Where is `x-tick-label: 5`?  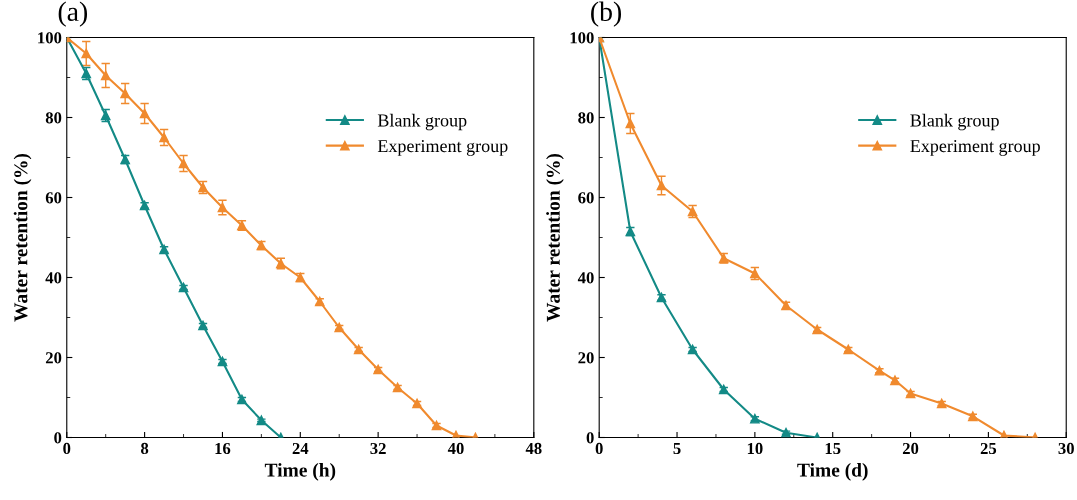
x-tick-label: 5 is located at coordinates (677, 449).